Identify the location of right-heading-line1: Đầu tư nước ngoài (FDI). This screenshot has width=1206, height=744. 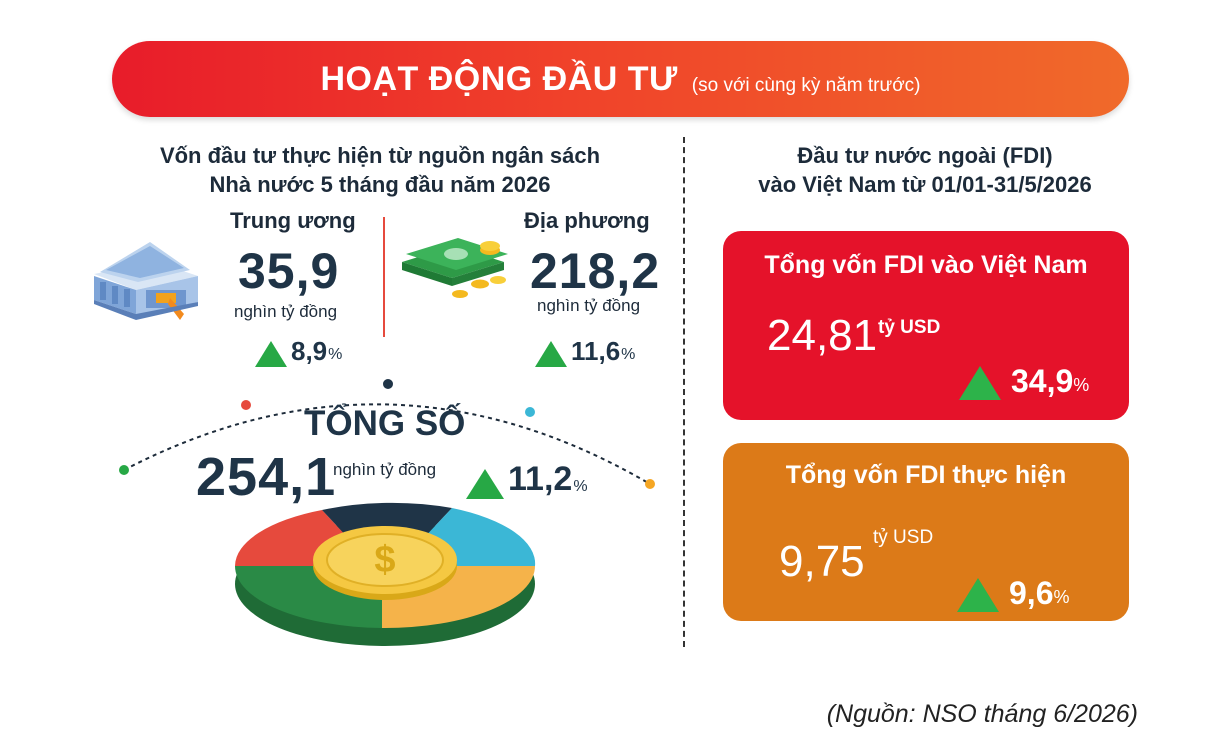
(925, 155).